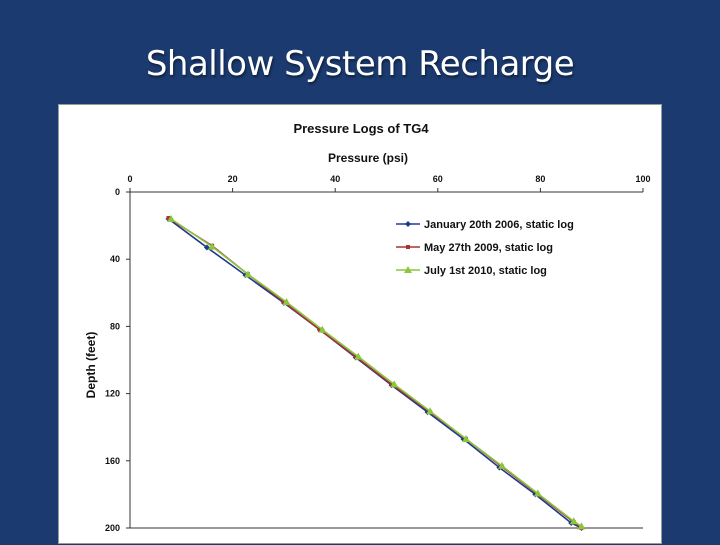  I want to click on legend-label: January 20th 2006, static log, so click(499, 225).